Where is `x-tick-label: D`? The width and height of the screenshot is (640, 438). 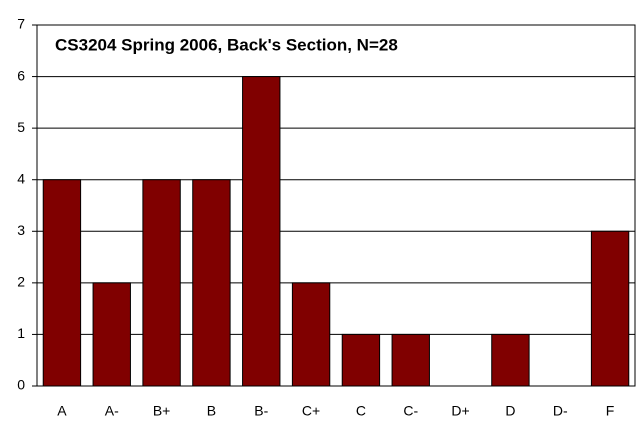
x-tick-label: D is located at coordinates (510, 411).